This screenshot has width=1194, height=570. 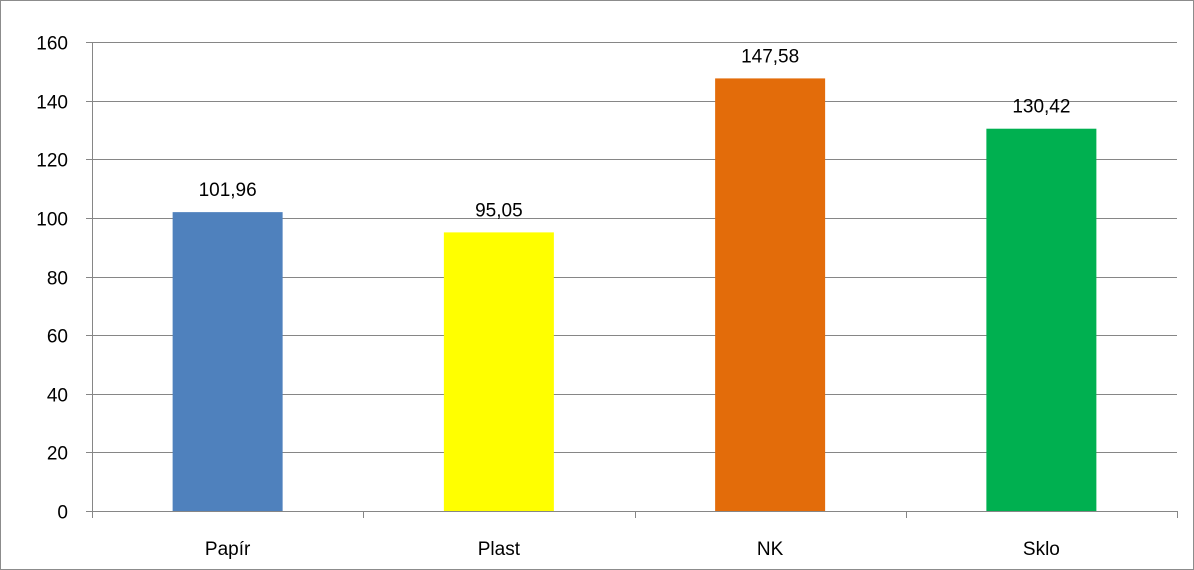 What do you see at coordinates (227, 361) in the screenshot?
I see `bar-papír` at bounding box center [227, 361].